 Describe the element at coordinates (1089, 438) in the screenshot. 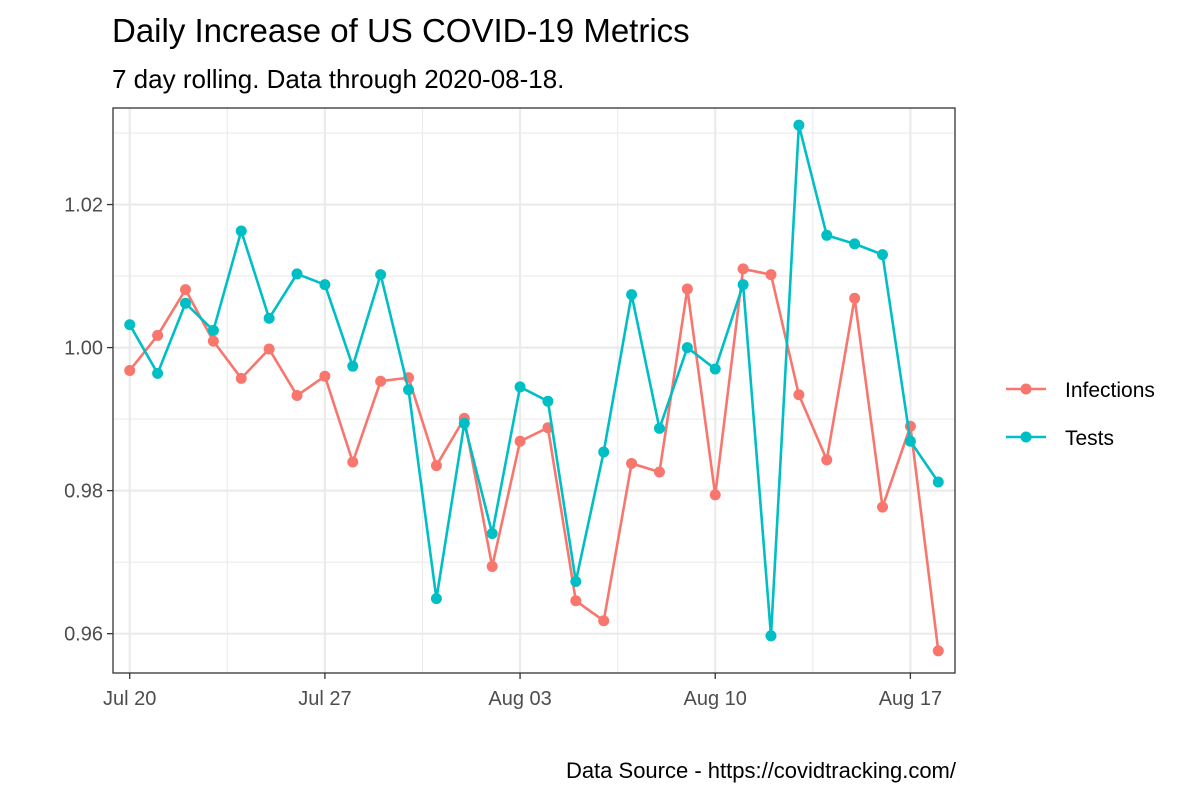

I see `legend-label-tests: Tests` at that location.